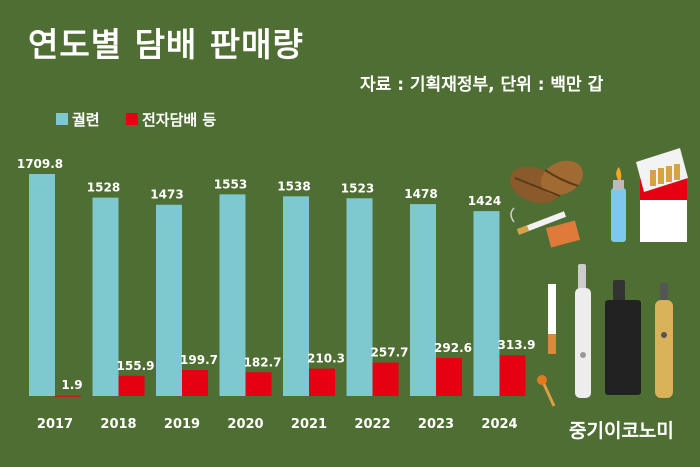 The width and height of the screenshot is (700, 467). I want to click on x-tick-label-2019: 2019, so click(182, 424).